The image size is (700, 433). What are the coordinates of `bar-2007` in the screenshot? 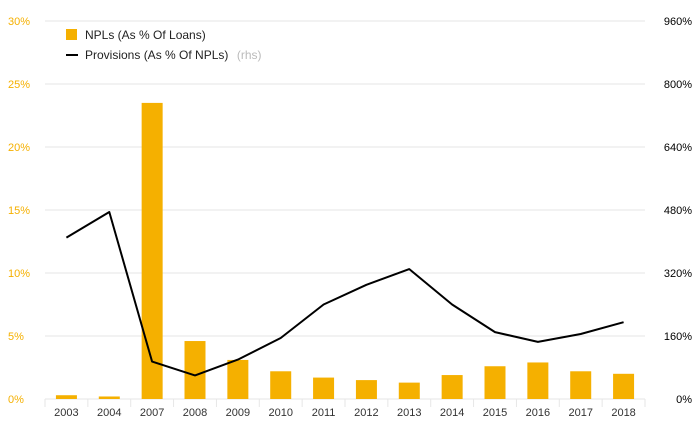 It's located at (152, 251).